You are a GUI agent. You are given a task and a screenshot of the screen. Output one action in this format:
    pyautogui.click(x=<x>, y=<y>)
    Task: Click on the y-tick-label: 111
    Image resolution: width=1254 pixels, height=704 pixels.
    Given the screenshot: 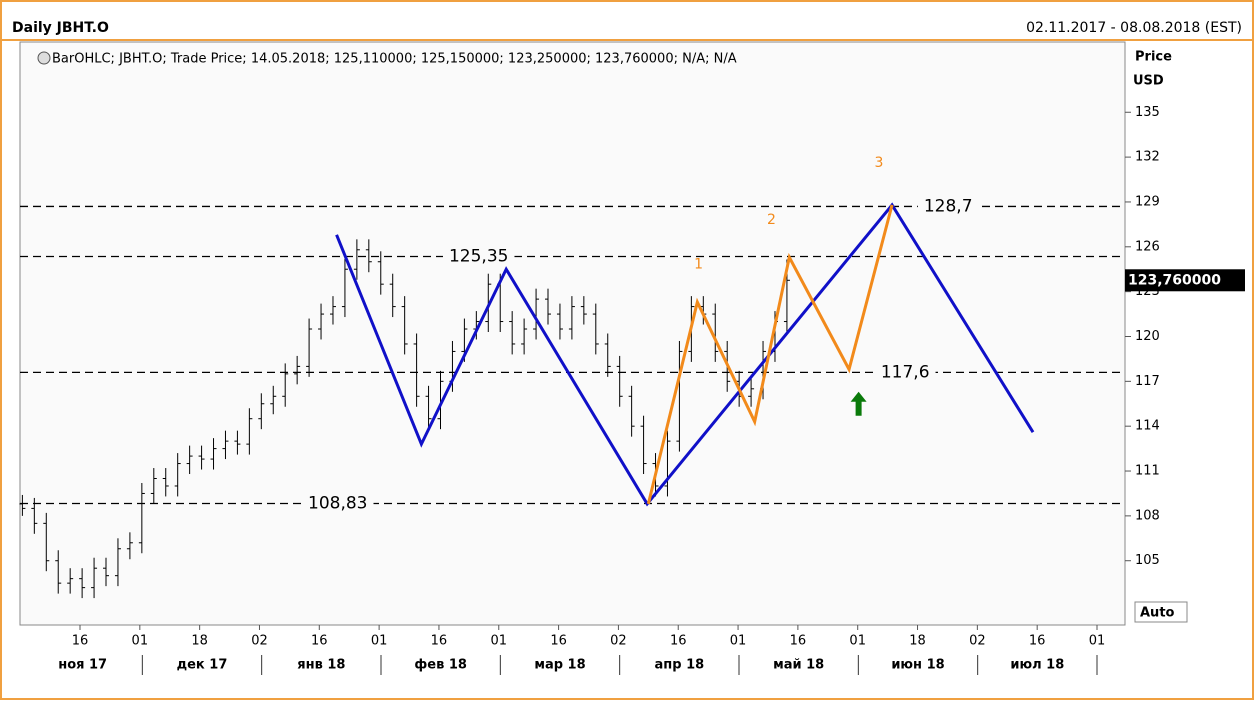 What is the action you would take?
    pyautogui.click(x=1147, y=471)
    